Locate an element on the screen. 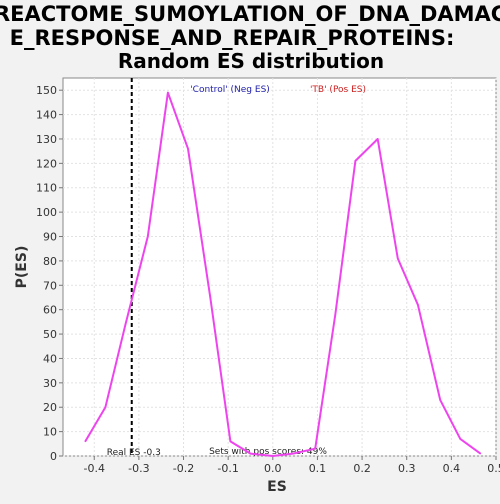  legend: 'Control' (Neg ES) 'TB' (Pos ES) is located at coordinates (278, 90).